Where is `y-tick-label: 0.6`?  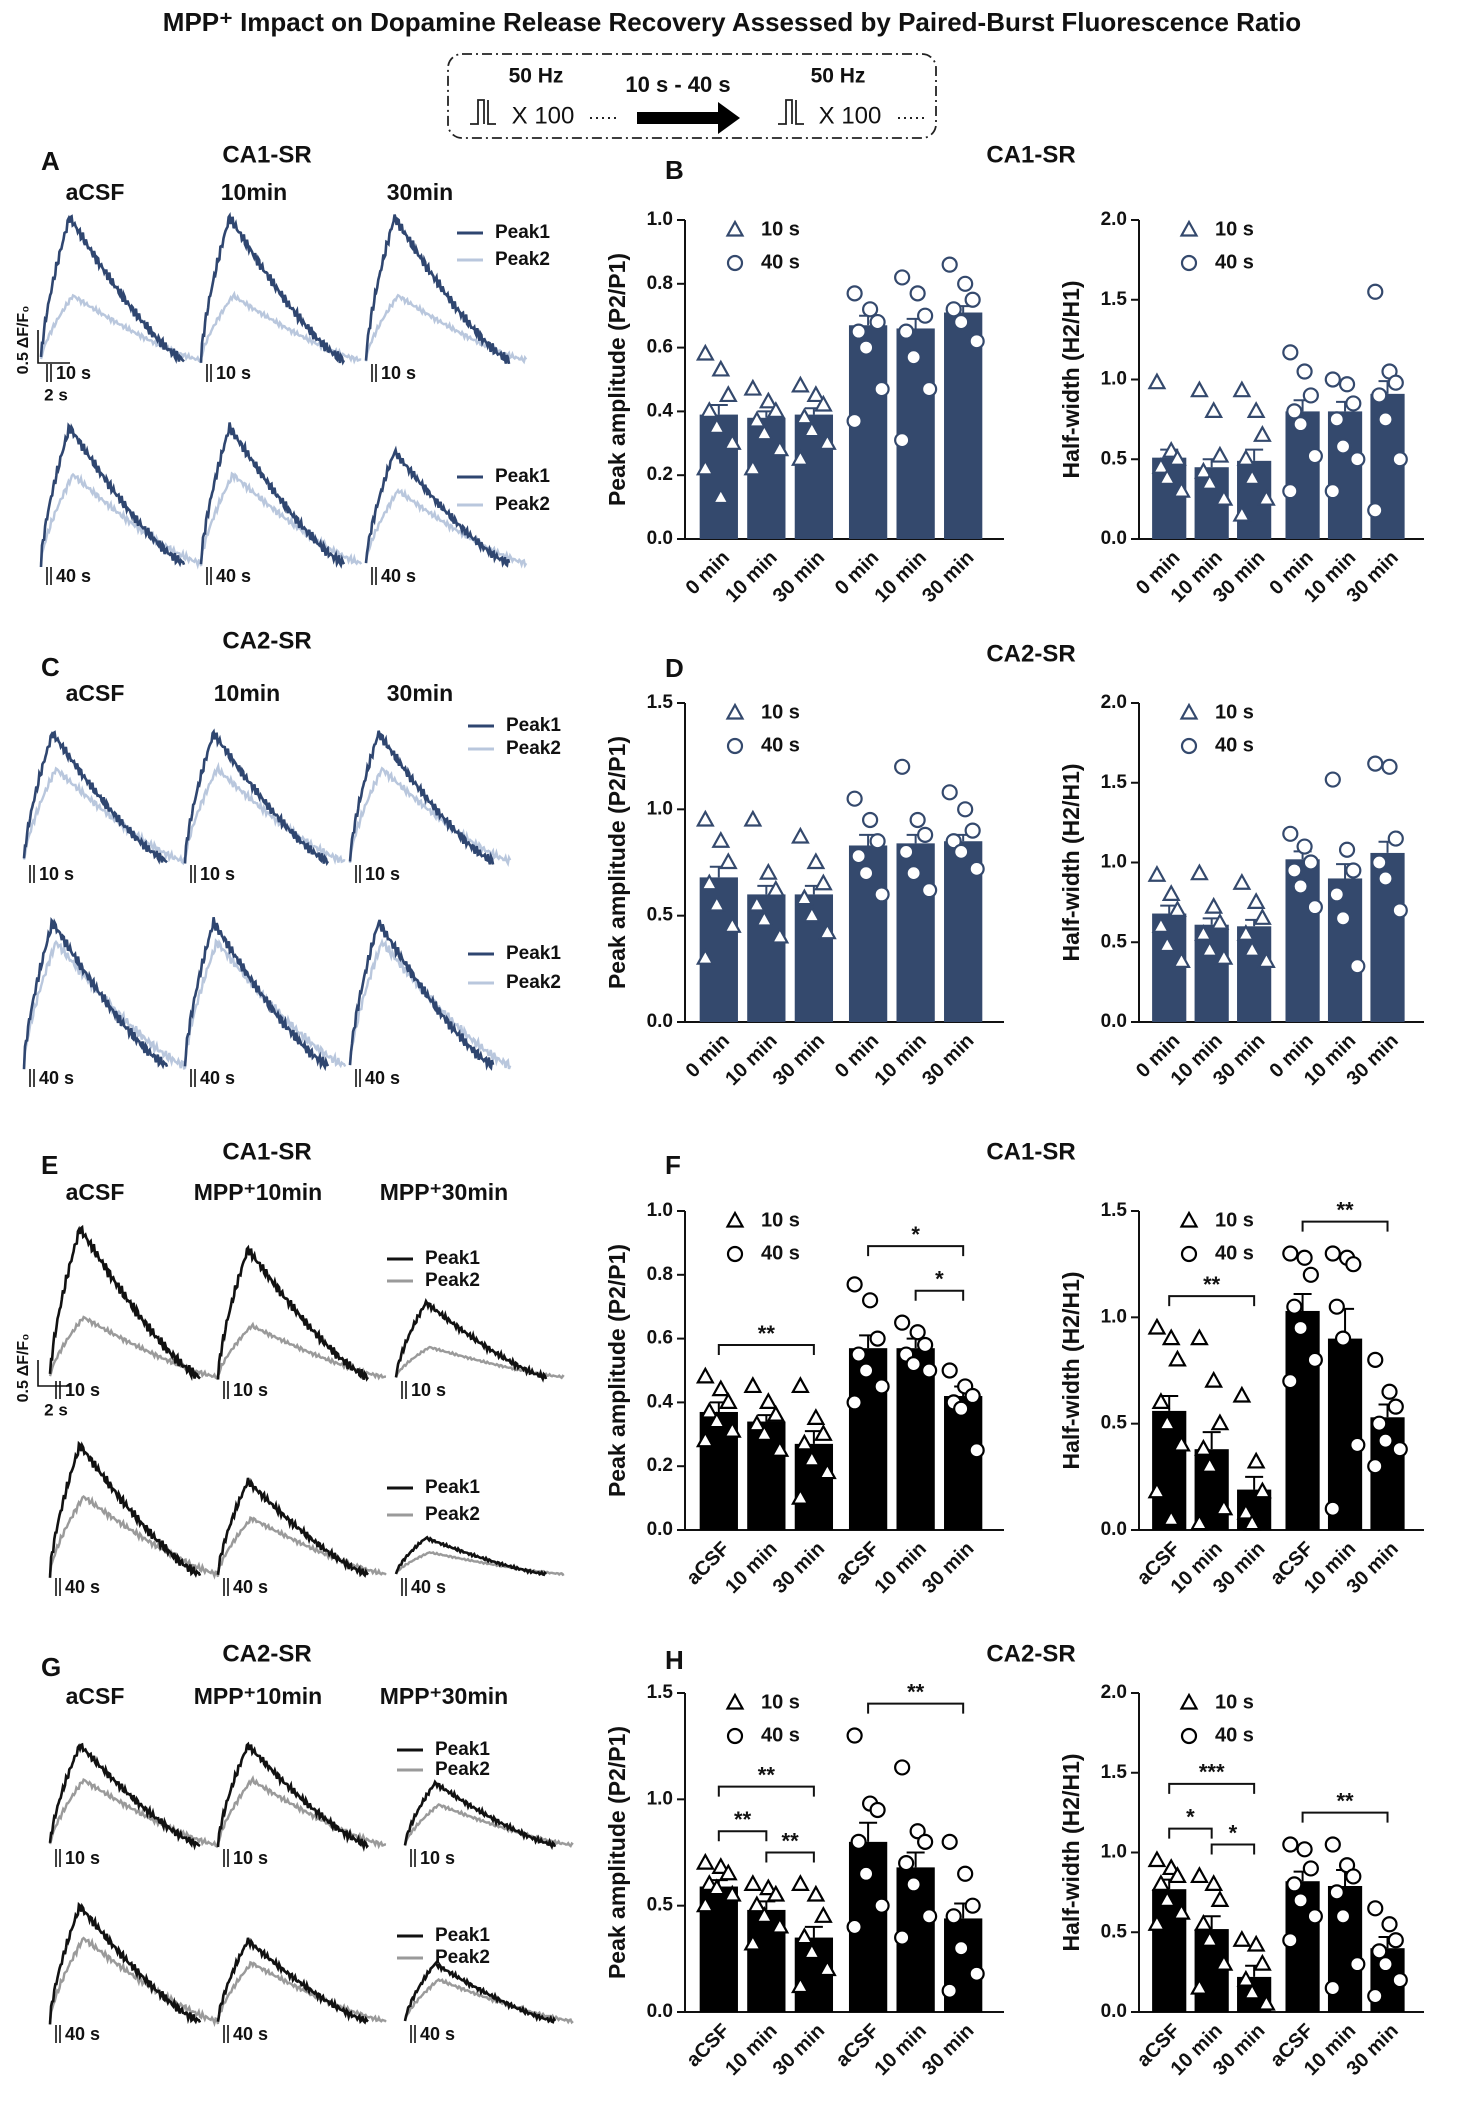
y-tick-label: 0.6 is located at coordinates (660, 1338).